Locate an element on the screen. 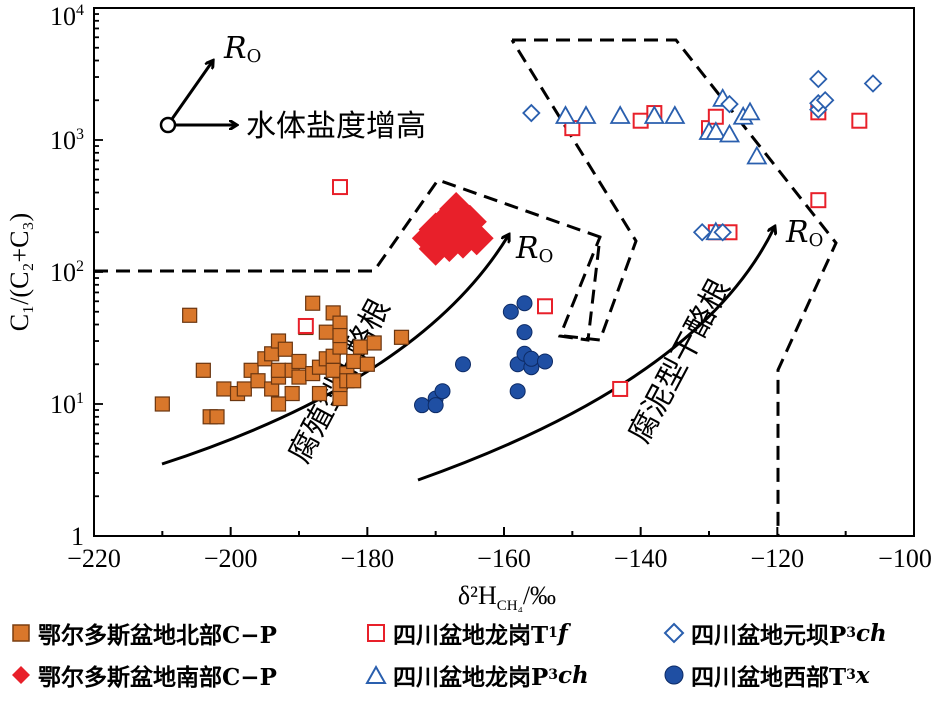 This screenshot has height=702, width=940. x-tick-label: −200 is located at coordinates (231, 558).